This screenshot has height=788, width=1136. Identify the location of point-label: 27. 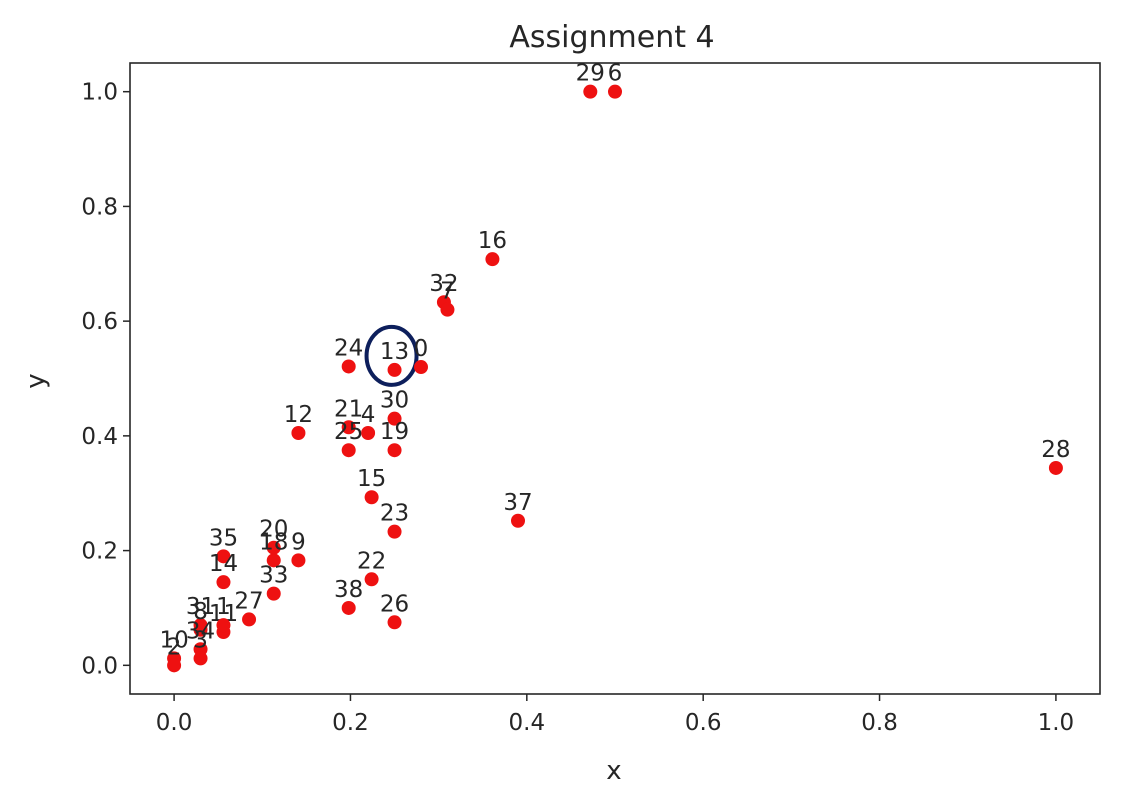
(248, 601).